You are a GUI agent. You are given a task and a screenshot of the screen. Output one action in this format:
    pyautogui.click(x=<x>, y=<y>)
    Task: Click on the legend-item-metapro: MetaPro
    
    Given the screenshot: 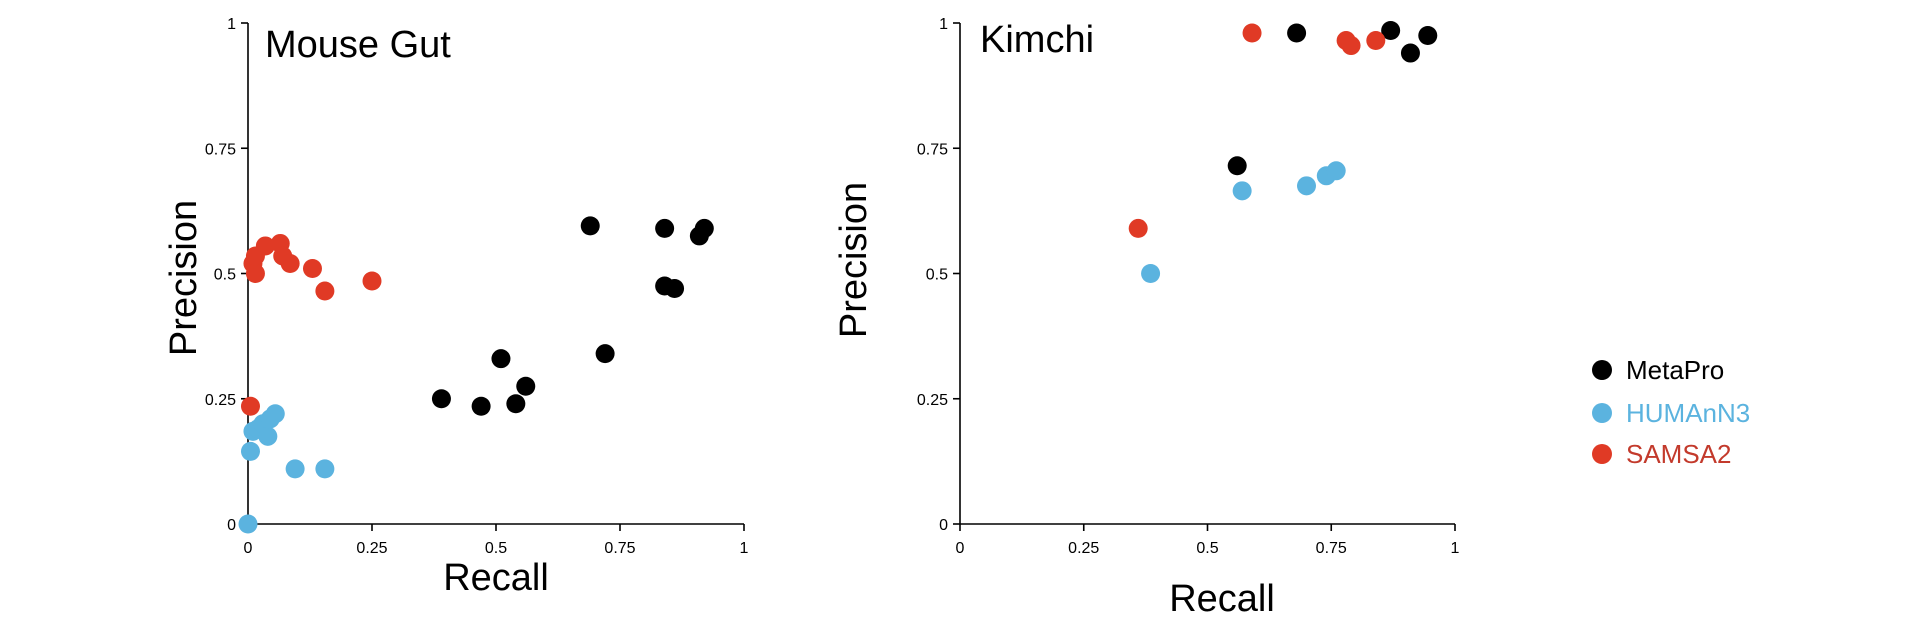 What is the action you would take?
    pyautogui.click(x=1658, y=370)
    